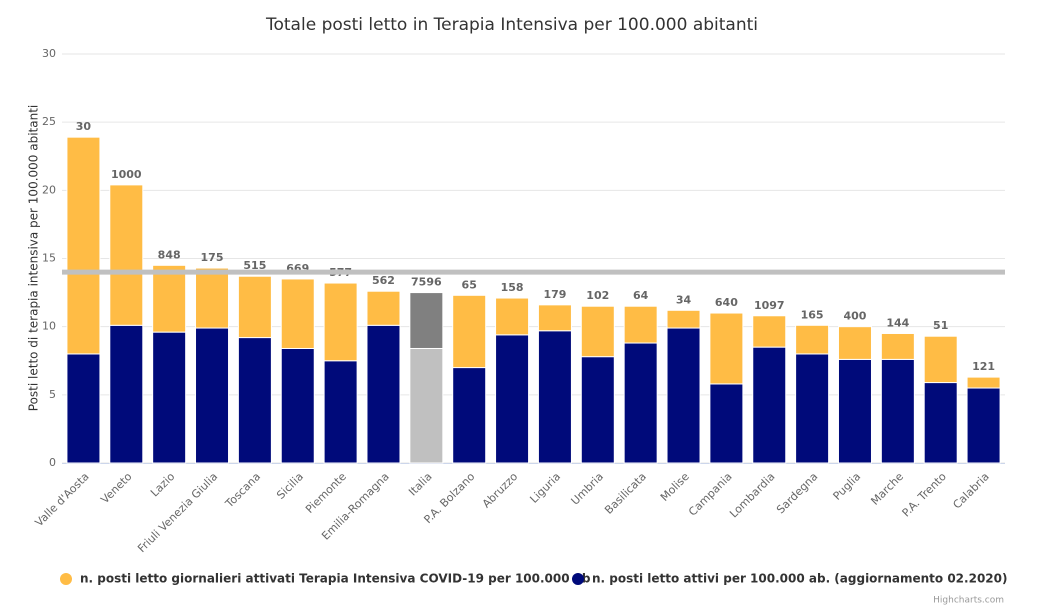 This screenshot has width=1057, height=614. I want to click on stack-label: 158, so click(512, 287).